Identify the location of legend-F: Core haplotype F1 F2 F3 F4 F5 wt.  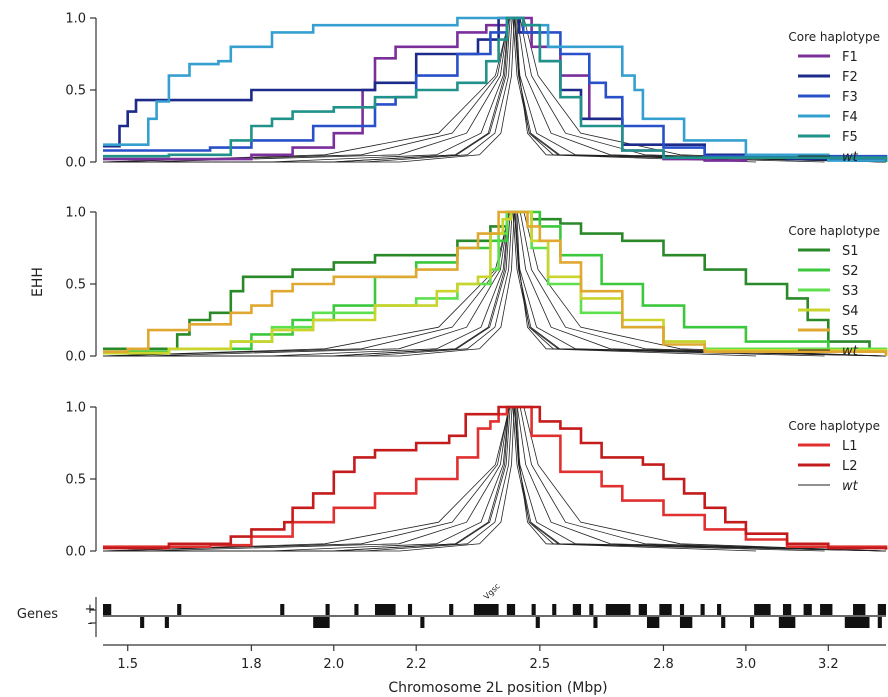
(834, 97).